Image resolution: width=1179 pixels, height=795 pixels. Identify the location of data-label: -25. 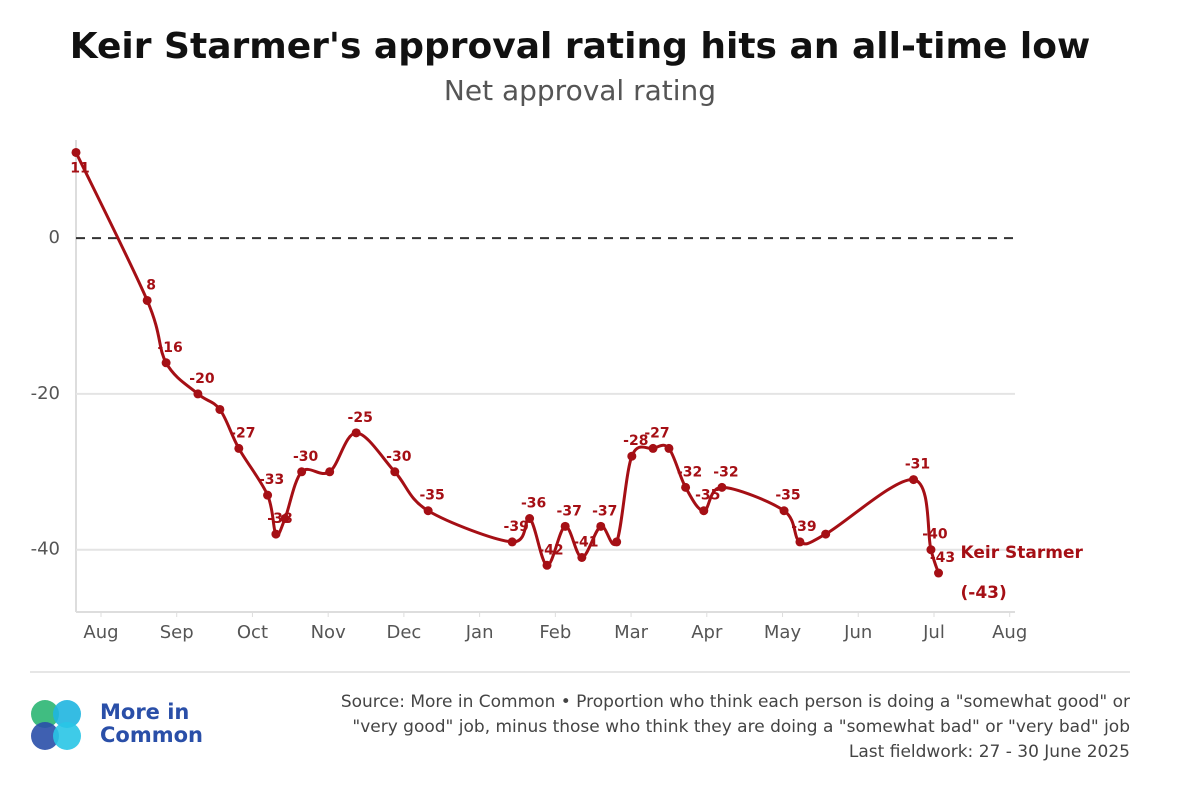
(360, 418).